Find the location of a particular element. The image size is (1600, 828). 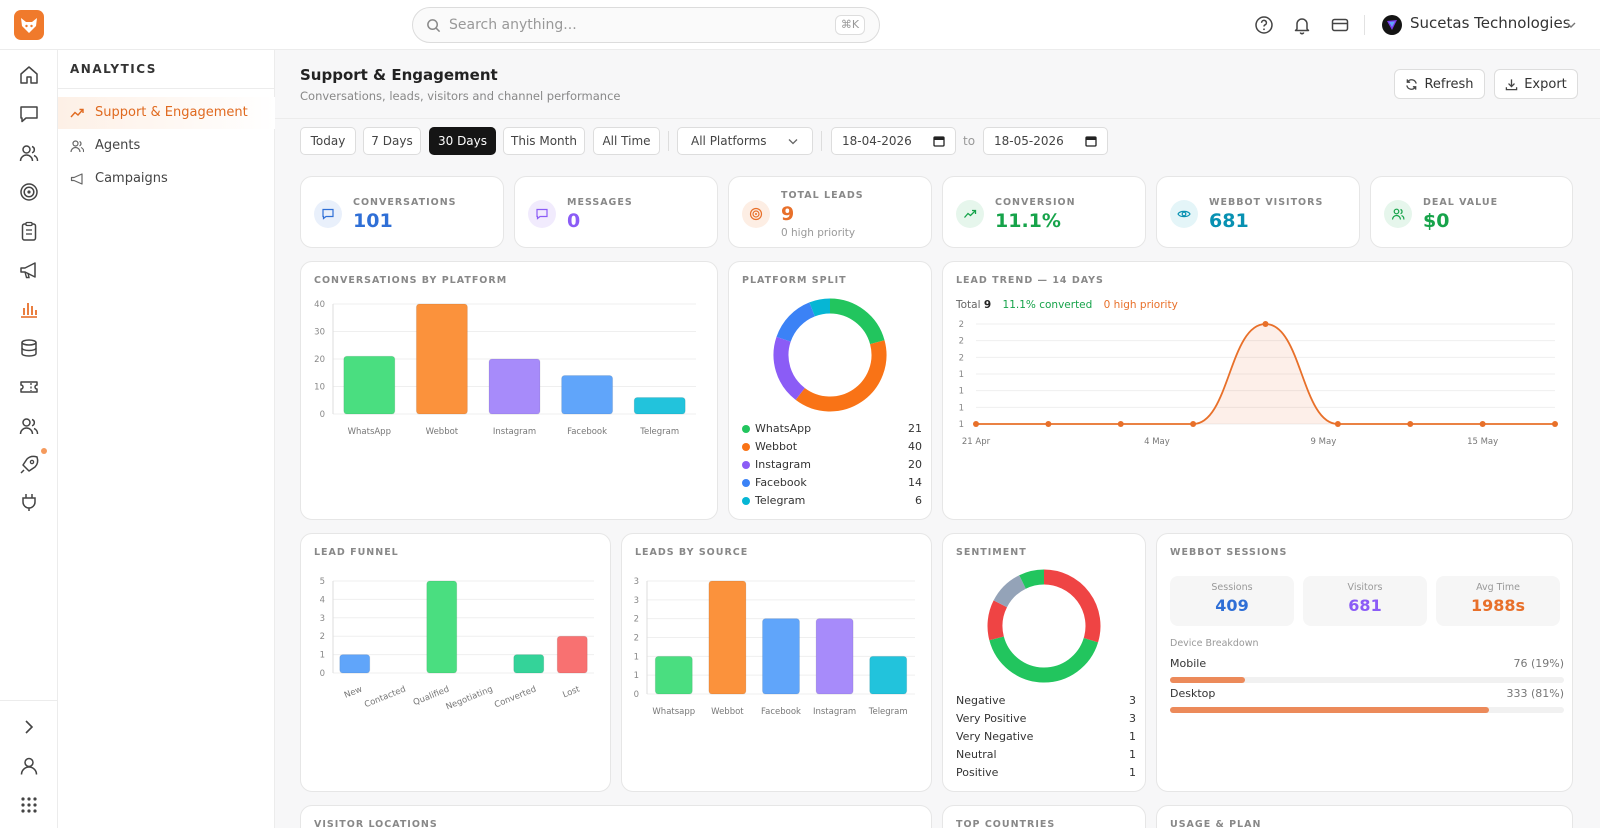

trending-up-icon is located at coordinates (77, 113).